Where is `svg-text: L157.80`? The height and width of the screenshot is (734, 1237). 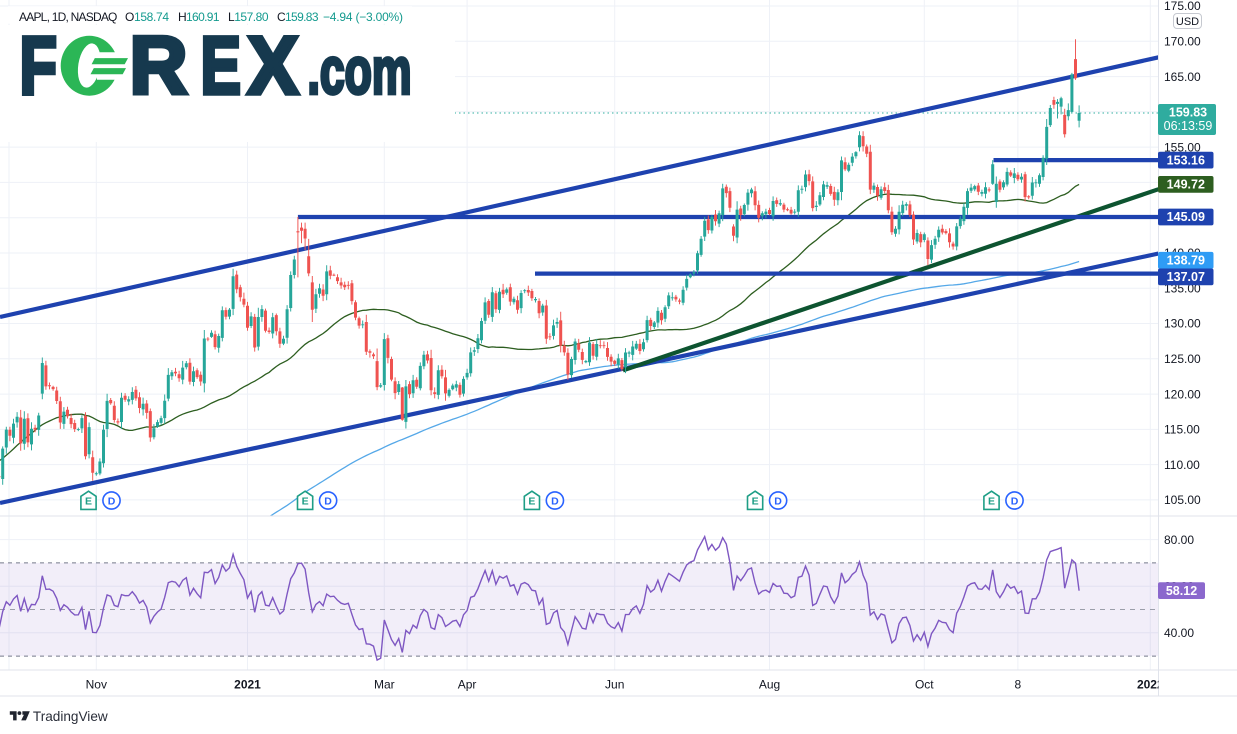
svg-text: L157.80 is located at coordinates (248, 17).